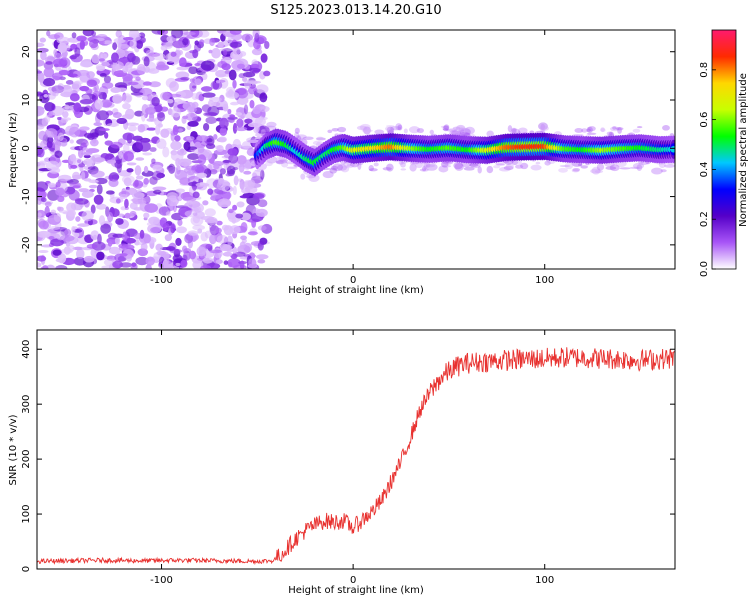 The image size is (750, 600). What do you see at coordinates (356, 590) in the screenshot?
I see `snr-xlabel: Height of straight line (km)` at bounding box center [356, 590].